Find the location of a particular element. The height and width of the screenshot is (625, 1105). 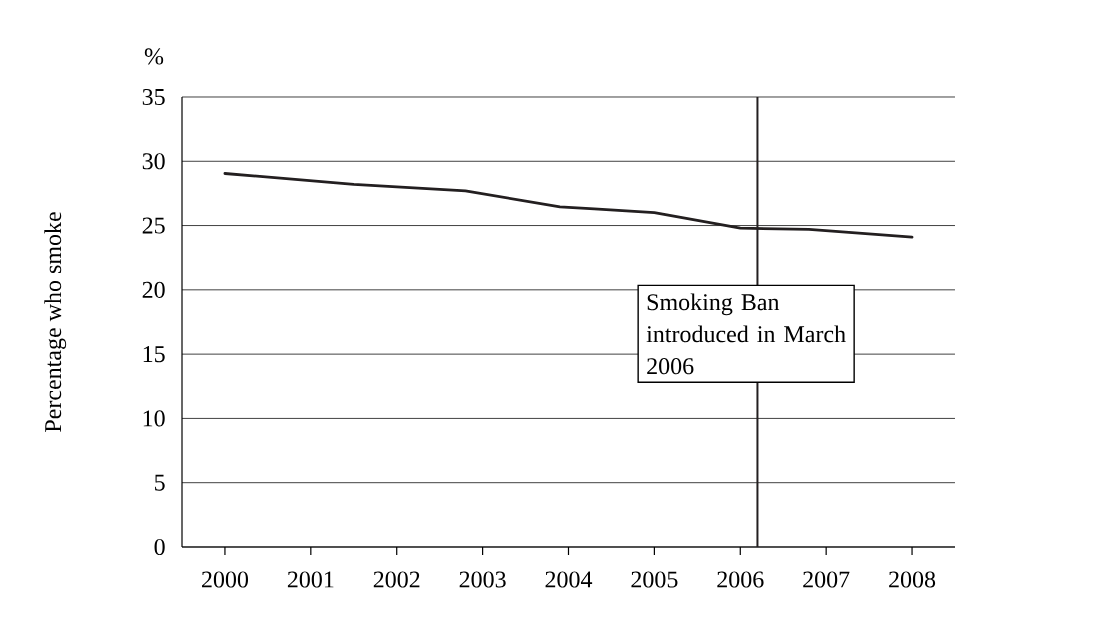

y-tick-label: 10 is located at coordinates (154, 418).